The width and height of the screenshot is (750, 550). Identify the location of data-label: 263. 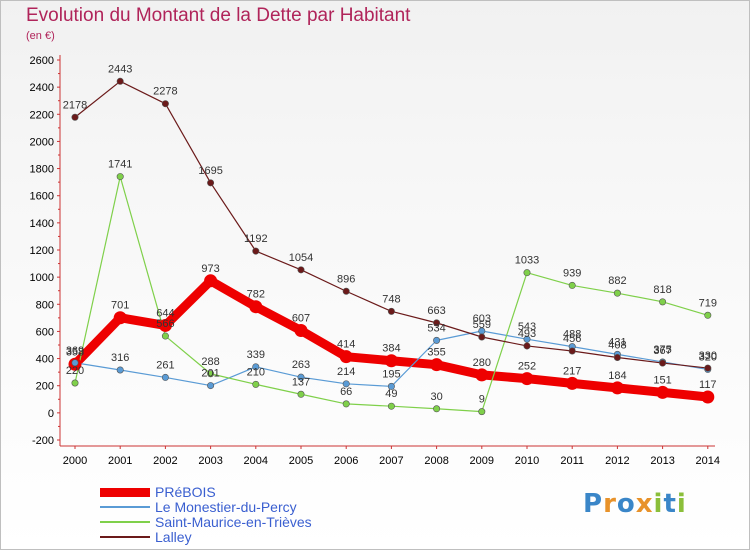
(301, 365).